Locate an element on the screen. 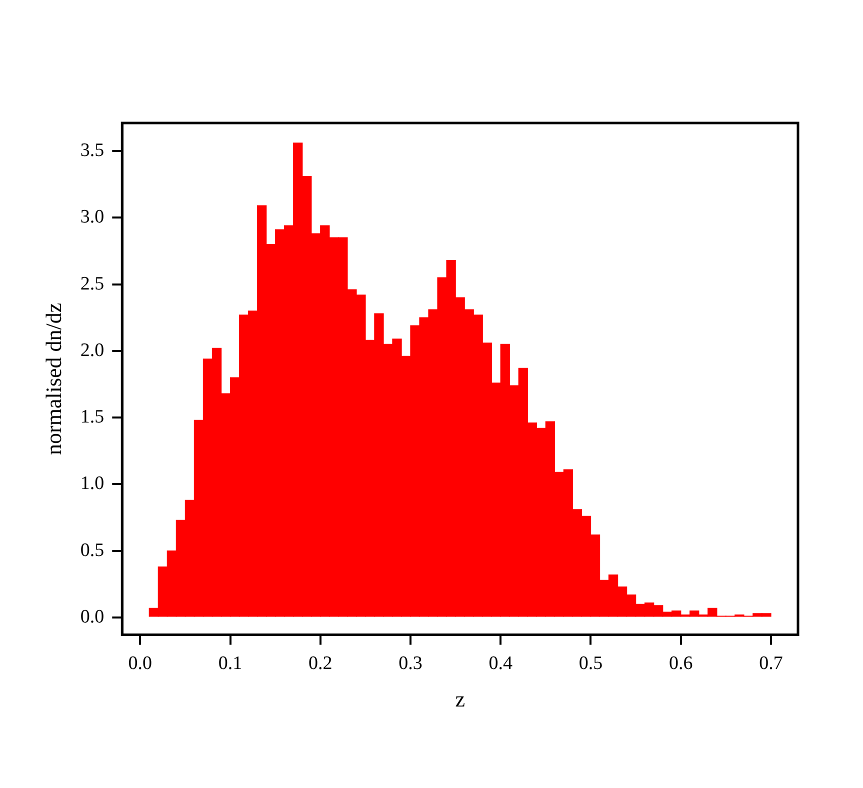  y-tick-label: 1.5 is located at coordinates (92, 417).